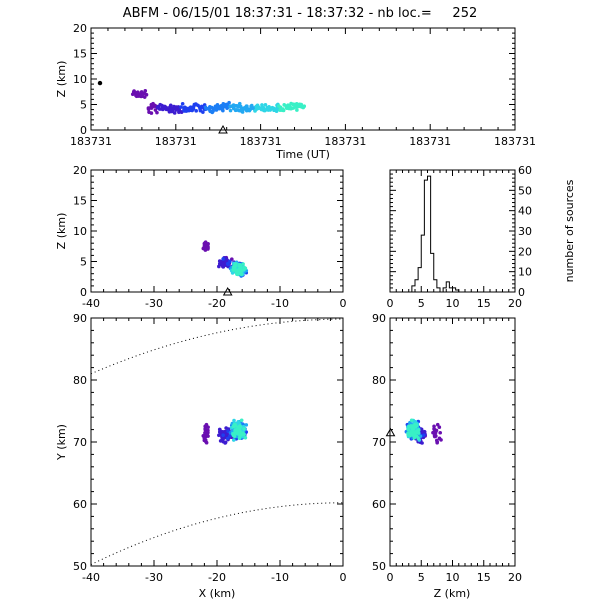 The image size is (600, 600). I want to click on time-height-y-tick-label: 10, so click(80, 79).